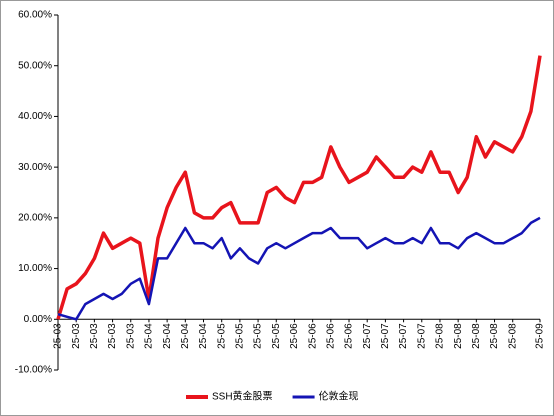 This screenshot has height=416, width=554. What do you see at coordinates (339, 396) in the screenshot?
I see `legend-label: 伦敦金现` at bounding box center [339, 396].